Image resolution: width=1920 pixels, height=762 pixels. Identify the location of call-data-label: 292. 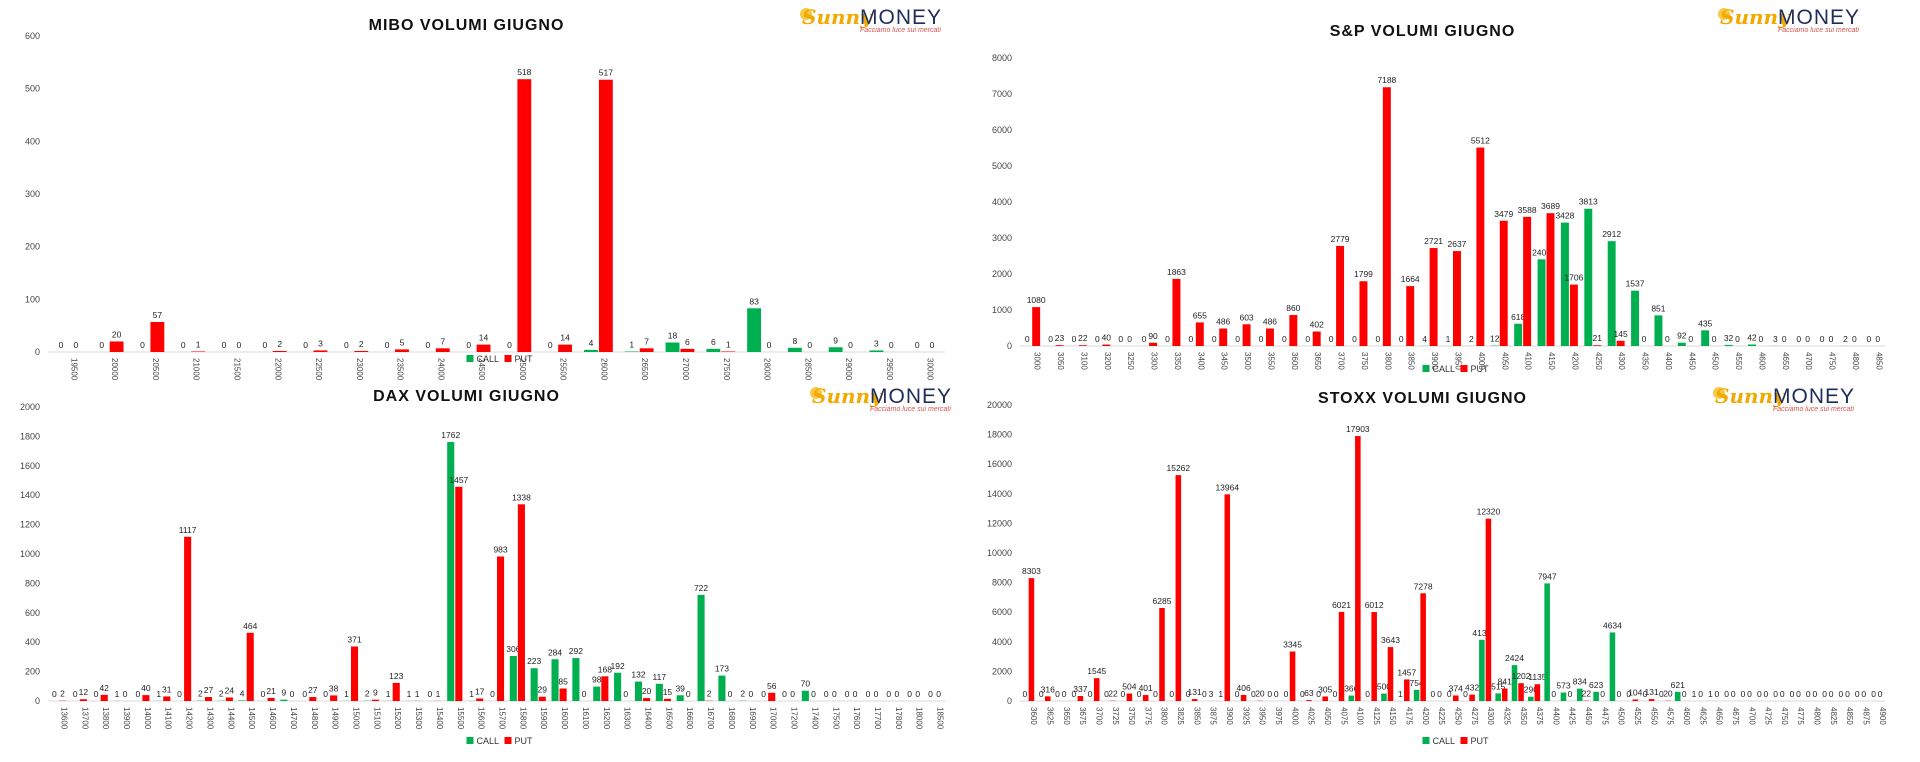
(576, 651).